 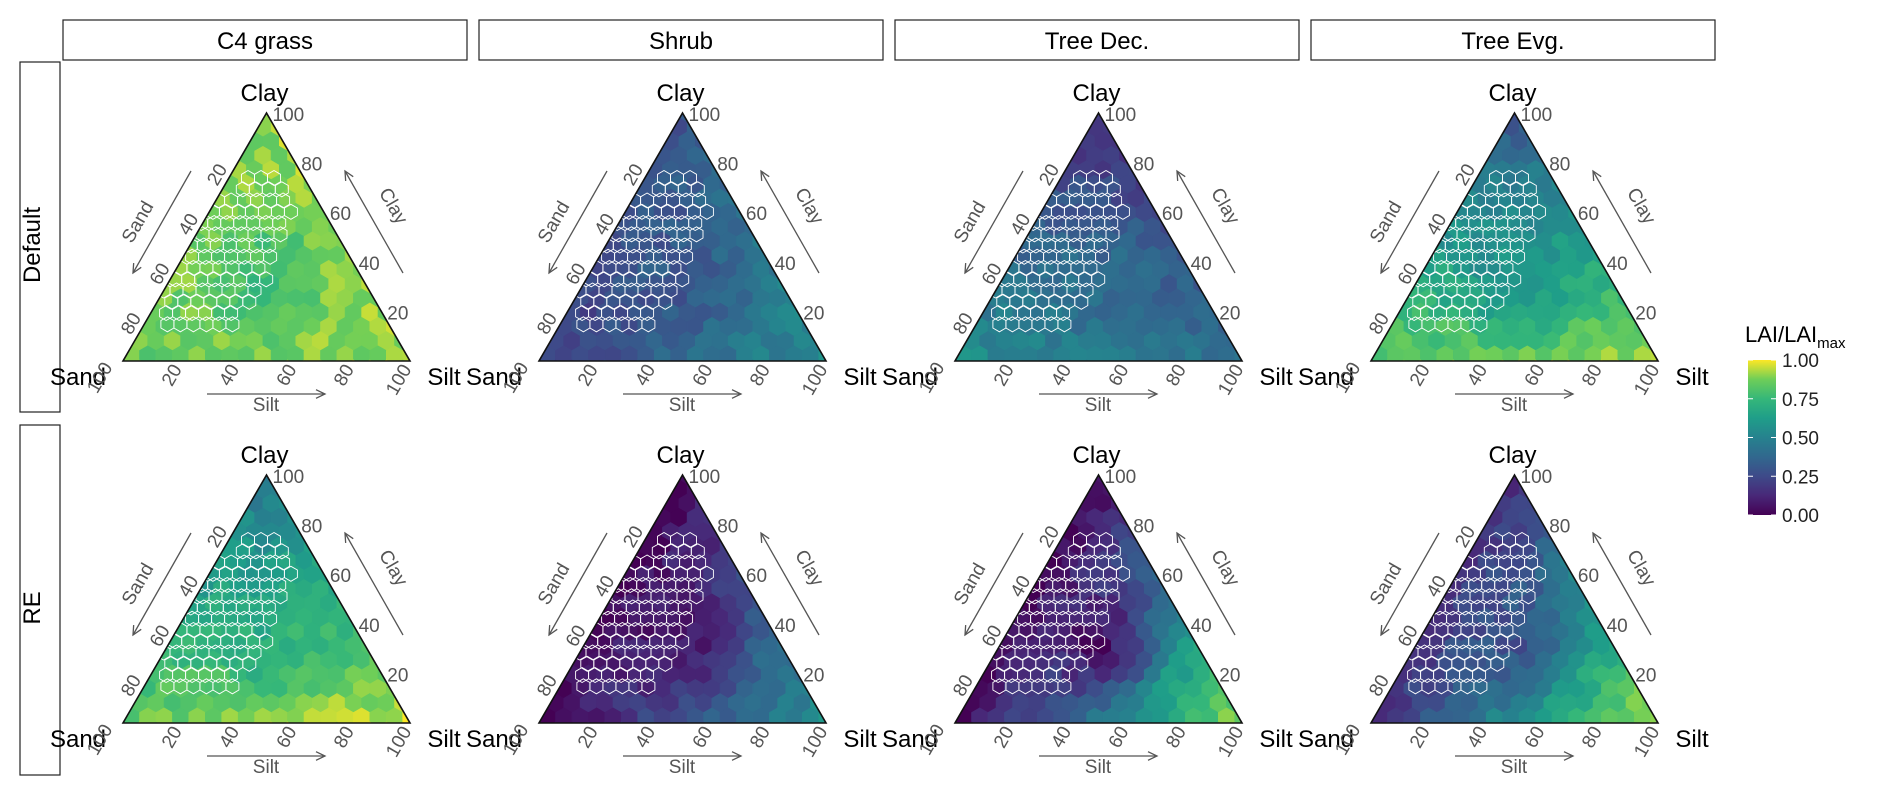 I want to click on tick-label-clay: 100, so click(x=705, y=115).